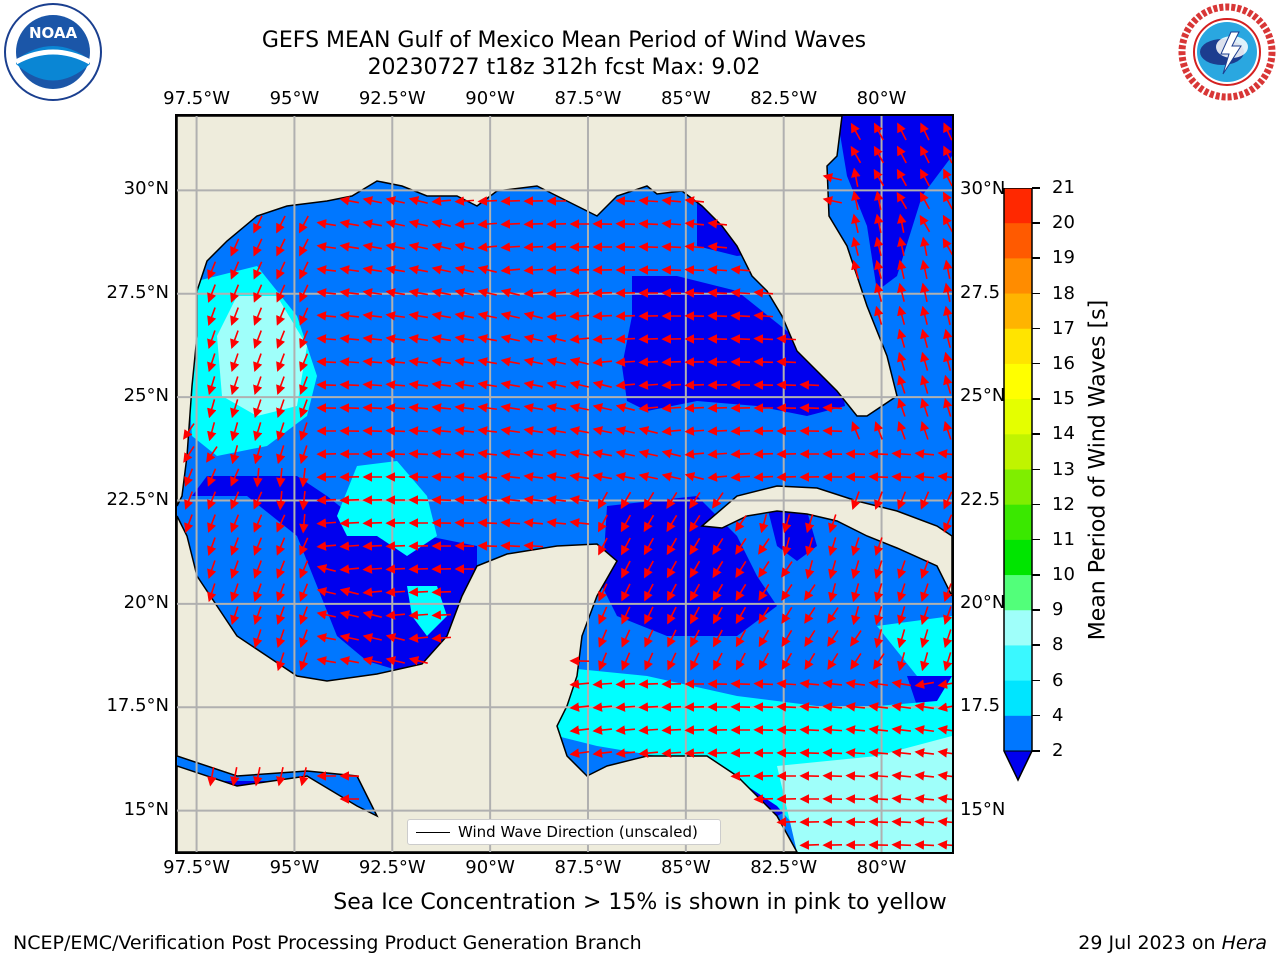  I want to click on lon-label-bottom: 80°W, so click(881, 867).